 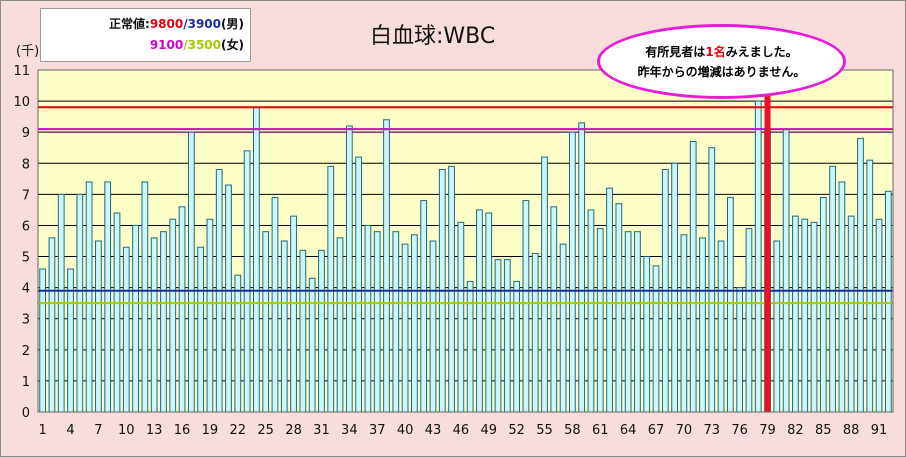 I want to click on x-tick-label: 16, so click(x=182, y=430).